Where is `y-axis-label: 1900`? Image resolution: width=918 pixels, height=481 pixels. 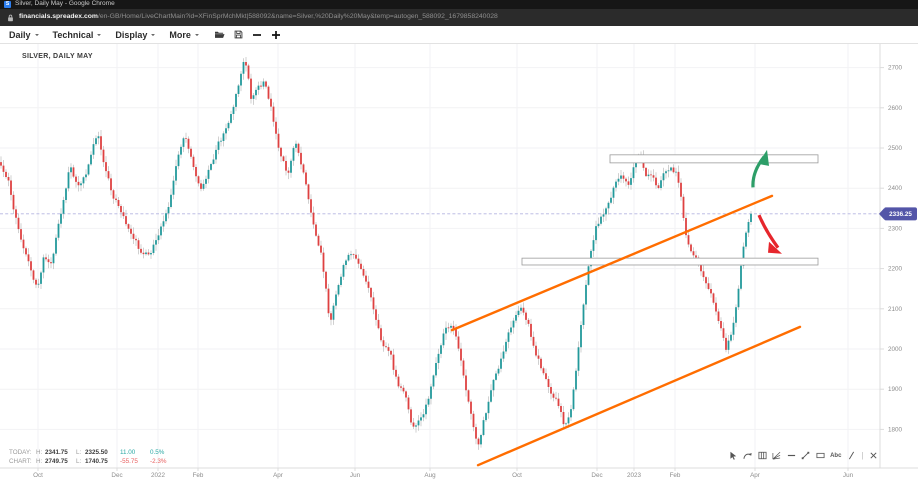
y-axis-label: 1900 is located at coordinates (895, 389).